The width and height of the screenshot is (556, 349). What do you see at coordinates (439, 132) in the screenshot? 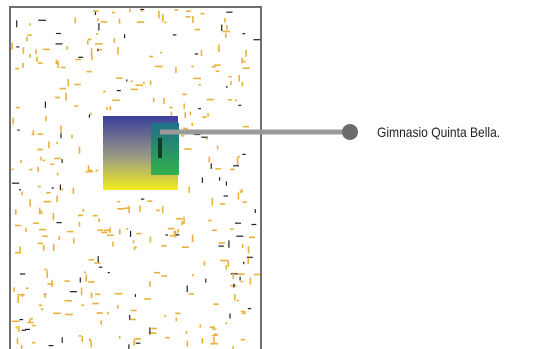
I see `location-label: Gimnasio Quinta Bella.` at bounding box center [439, 132].